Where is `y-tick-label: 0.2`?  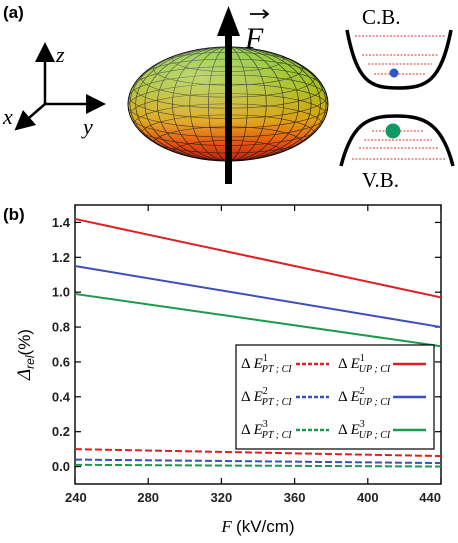 y-tick-label: 0.2 is located at coordinates (61, 431).